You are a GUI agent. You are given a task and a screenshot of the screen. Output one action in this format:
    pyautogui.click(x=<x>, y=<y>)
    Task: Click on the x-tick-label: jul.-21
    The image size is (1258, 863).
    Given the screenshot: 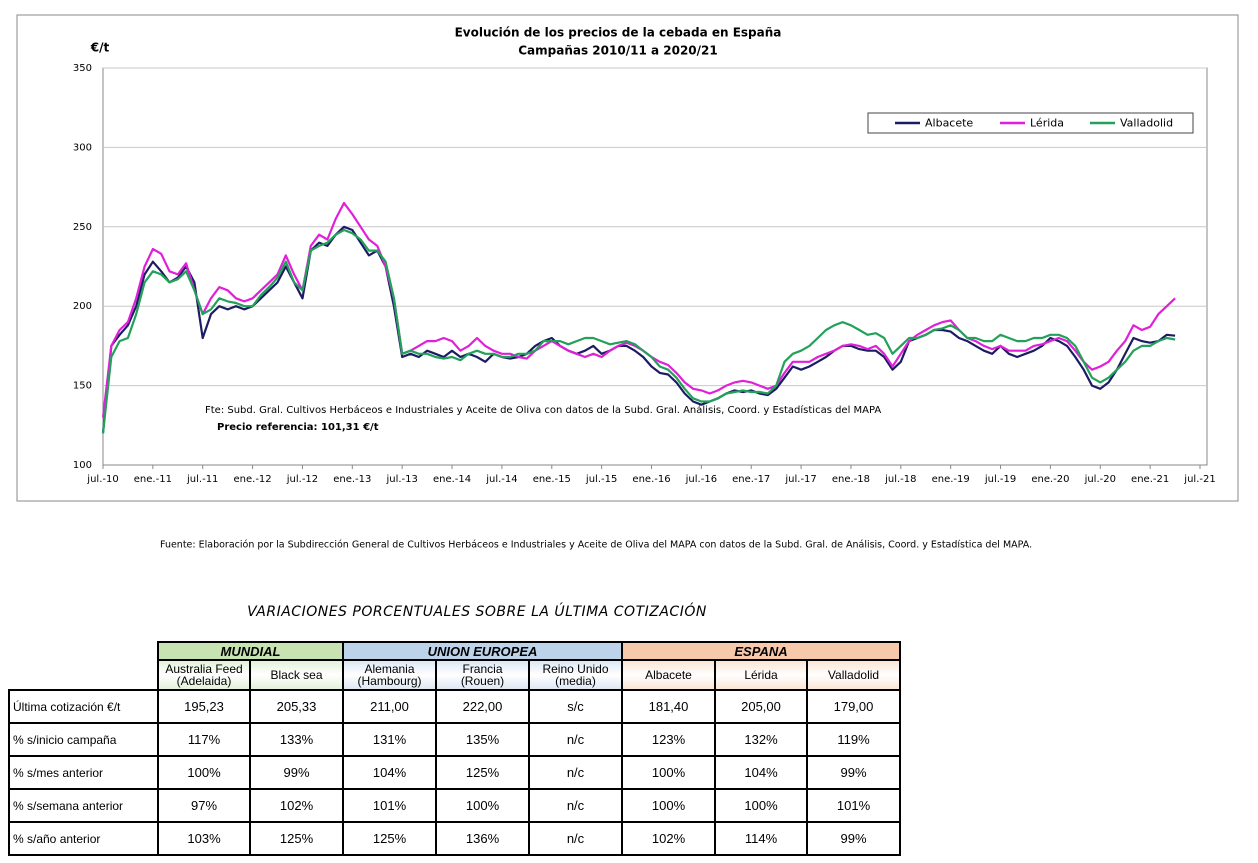 What is the action you would take?
    pyautogui.click(x=1199, y=479)
    